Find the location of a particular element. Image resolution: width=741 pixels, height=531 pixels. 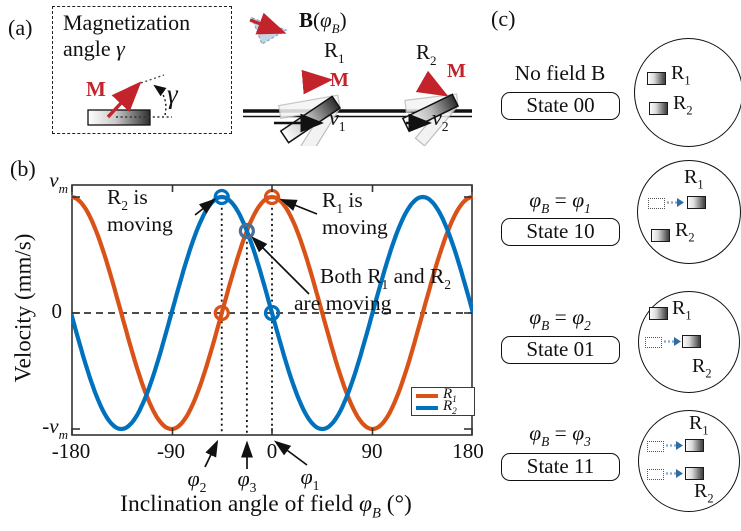

x-tick-90: 90 is located at coordinates (372, 451).